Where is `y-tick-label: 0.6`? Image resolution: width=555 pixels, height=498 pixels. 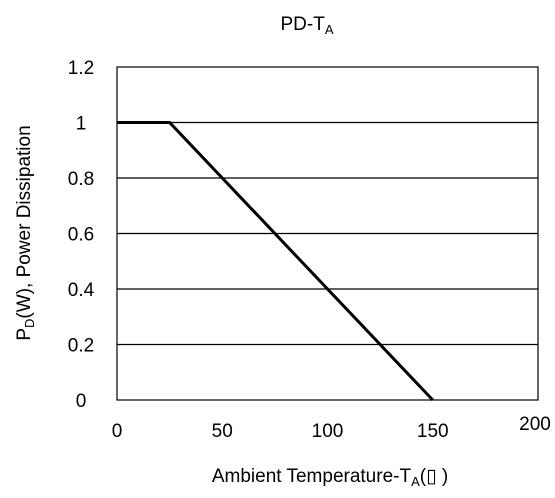 y-tick-label: 0.6 is located at coordinates (81, 235).